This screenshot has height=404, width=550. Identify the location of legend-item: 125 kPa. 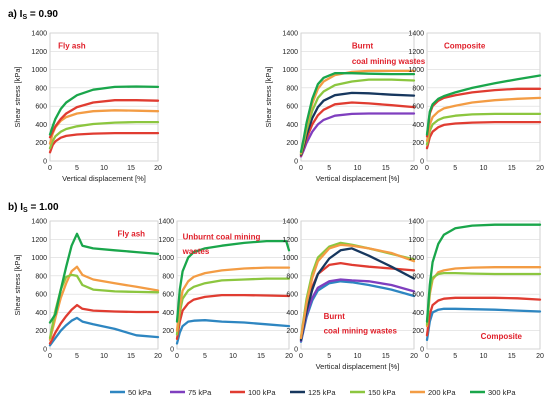
(313, 392).